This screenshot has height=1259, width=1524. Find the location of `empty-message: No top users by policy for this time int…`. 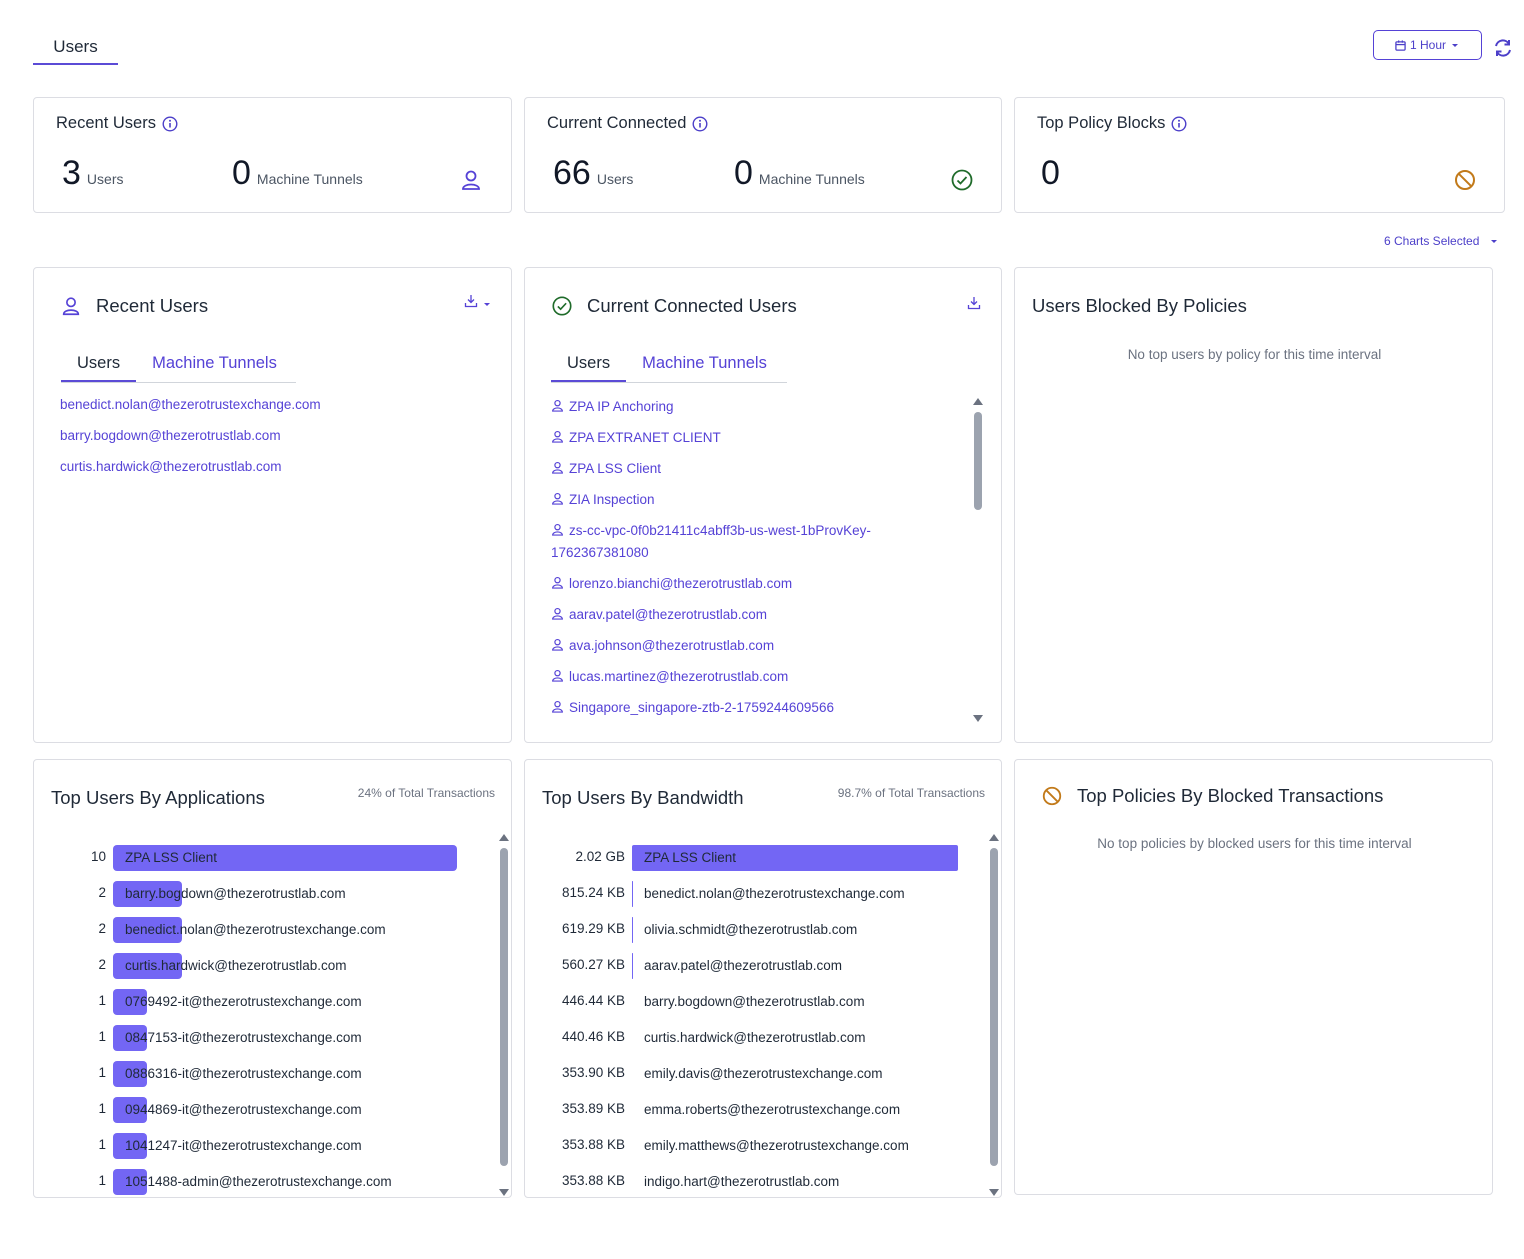

empty-message: No top users by policy for this time int… is located at coordinates (1254, 354).